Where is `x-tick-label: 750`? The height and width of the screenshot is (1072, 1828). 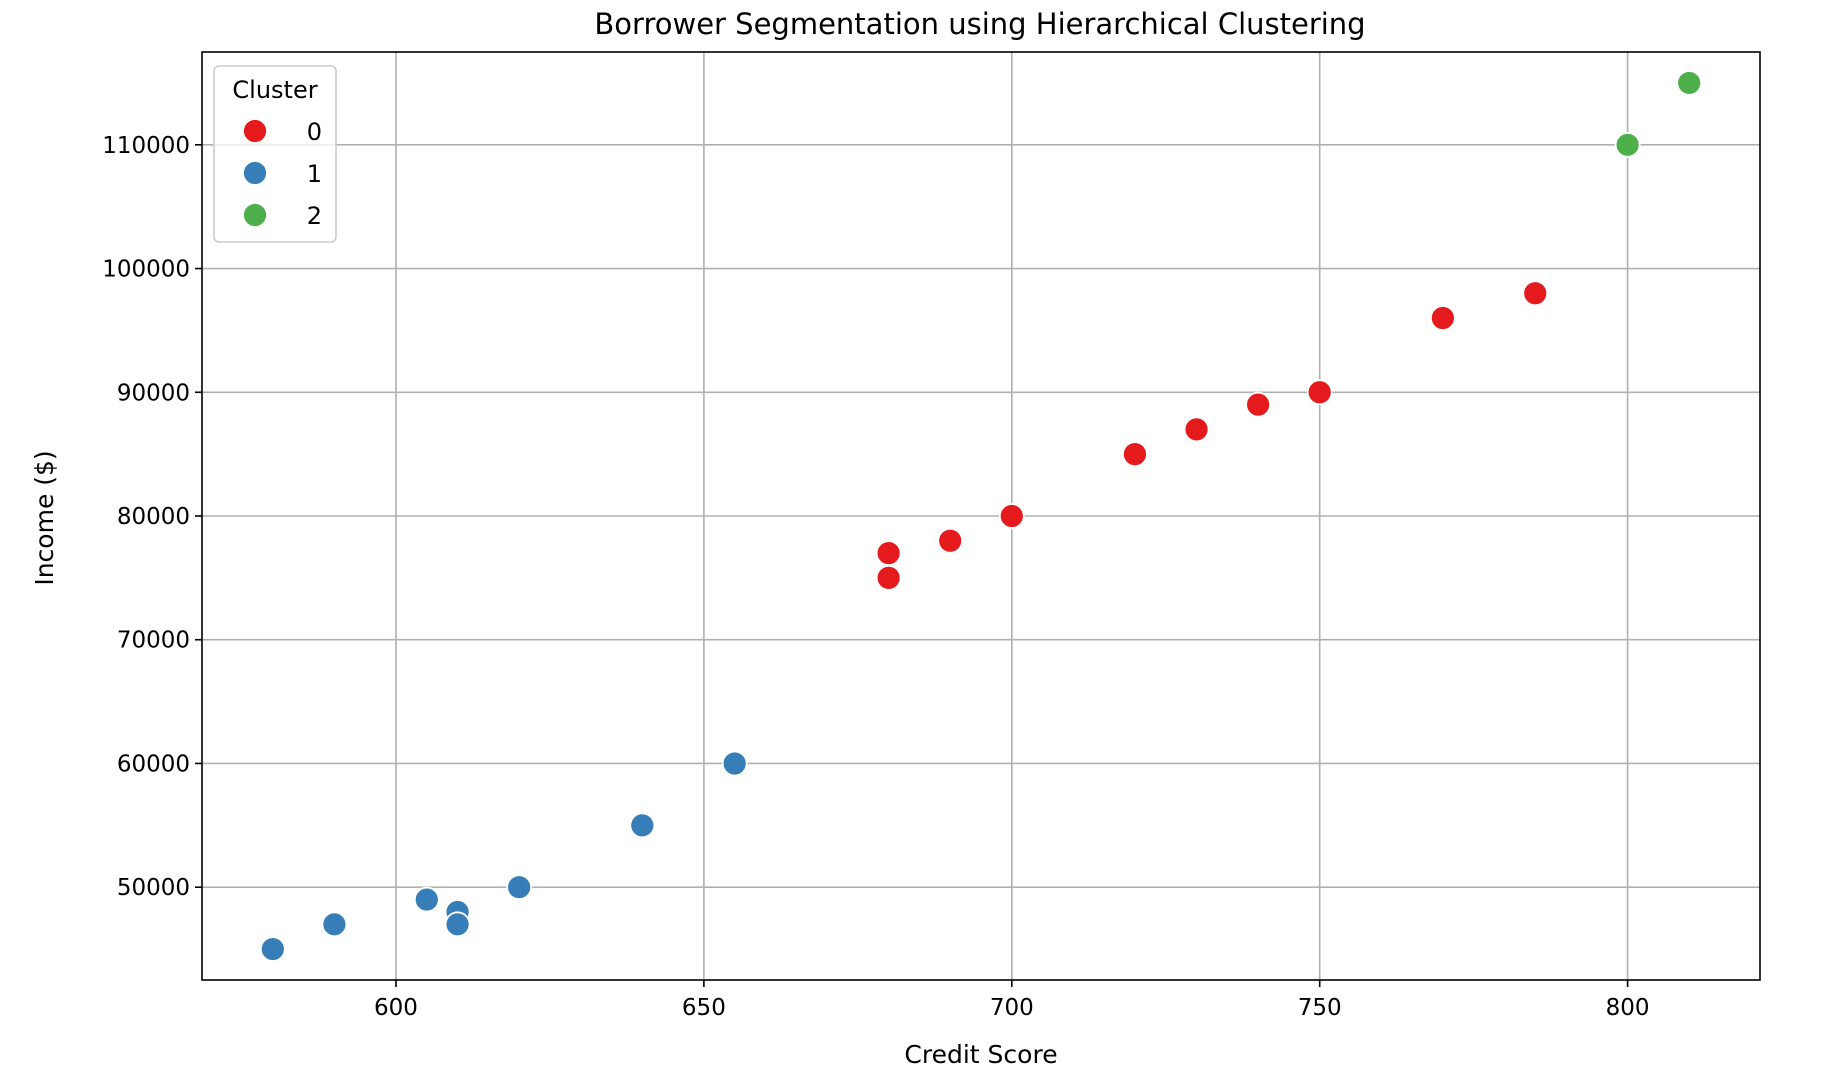
x-tick-label: 750 is located at coordinates (1320, 1008).